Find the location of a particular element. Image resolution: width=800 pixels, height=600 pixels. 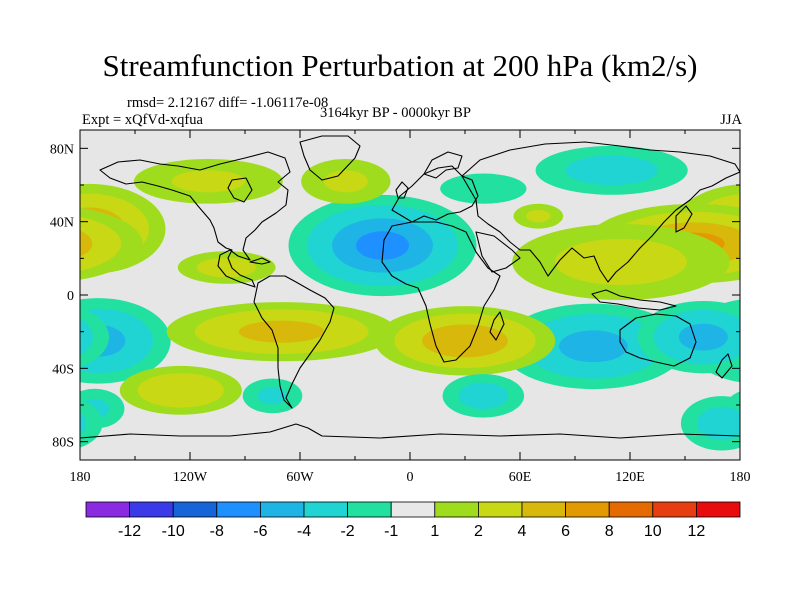

colorbar: -12 -10 -8 -6 -4 -2 -1 1 2 4 6 8 10 12 is located at coordinates (413, 520).